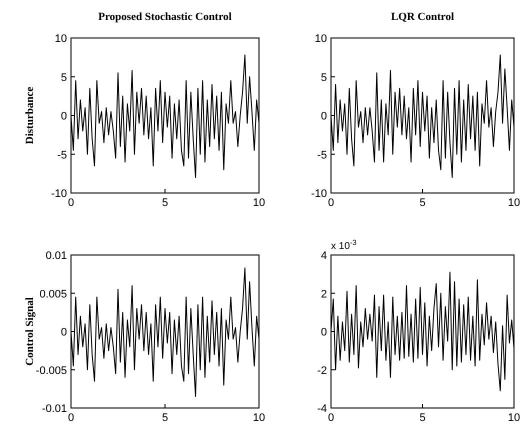 The height and width of the screenshot is (427, 525). What do you see at coordinates (323, 294) in the screenshot?
I see `y-tick-label: 2` at bounding box center [323, 294].